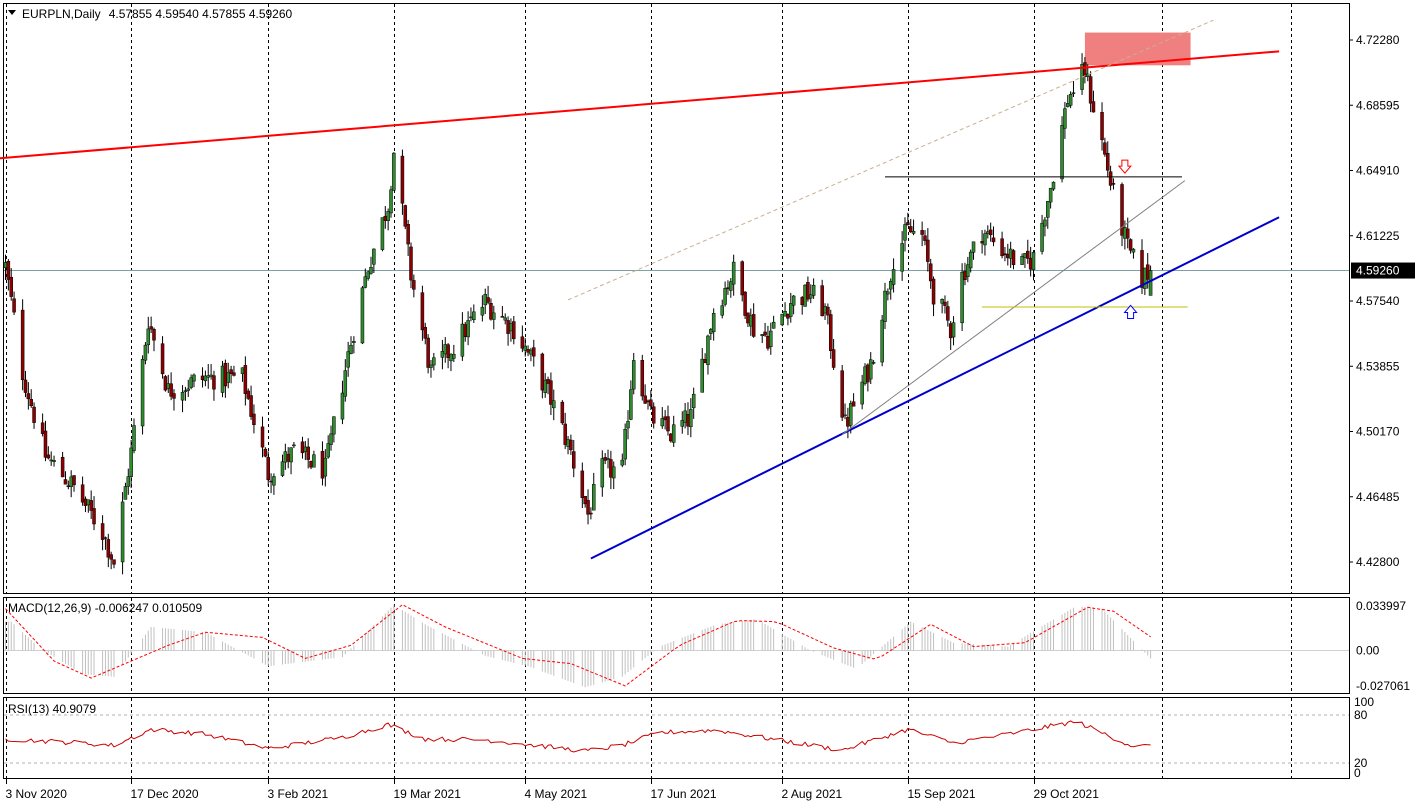 This screenshot has width=1422, height=812. Describe the element at coordinates (1127, 239) in the screenshot. I see `price-markers` at that location.